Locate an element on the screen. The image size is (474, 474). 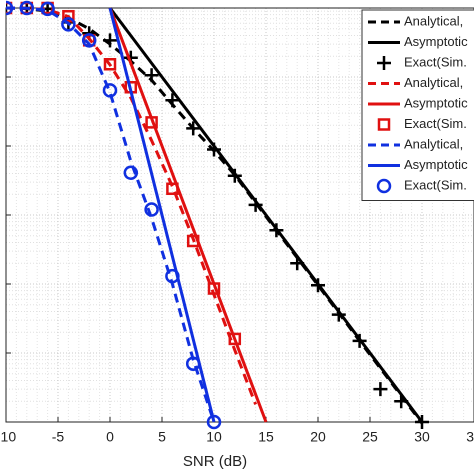
x-tick-label: -10 is located at coordinates (8, 437).